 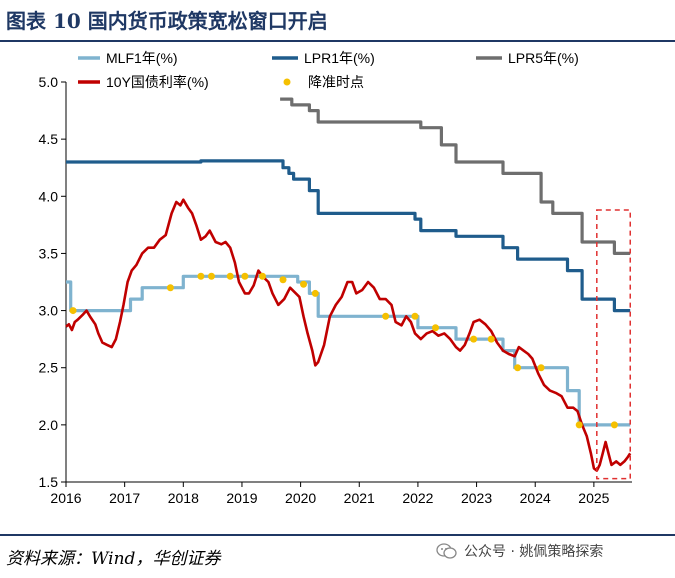 What do you see at coordinates (330, 494) in the screenshot?
I see `x-ticks: 2016 2017 2018 2019 2020 2021 2022 2023 2024 2025` at bounding box center [330, 494].